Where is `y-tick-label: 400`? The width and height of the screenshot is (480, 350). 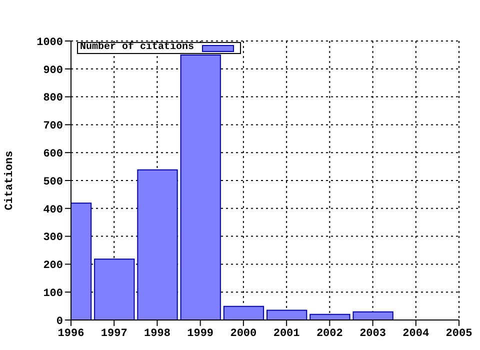 y-tick-label: 400 is located at coordinates (53, 210).